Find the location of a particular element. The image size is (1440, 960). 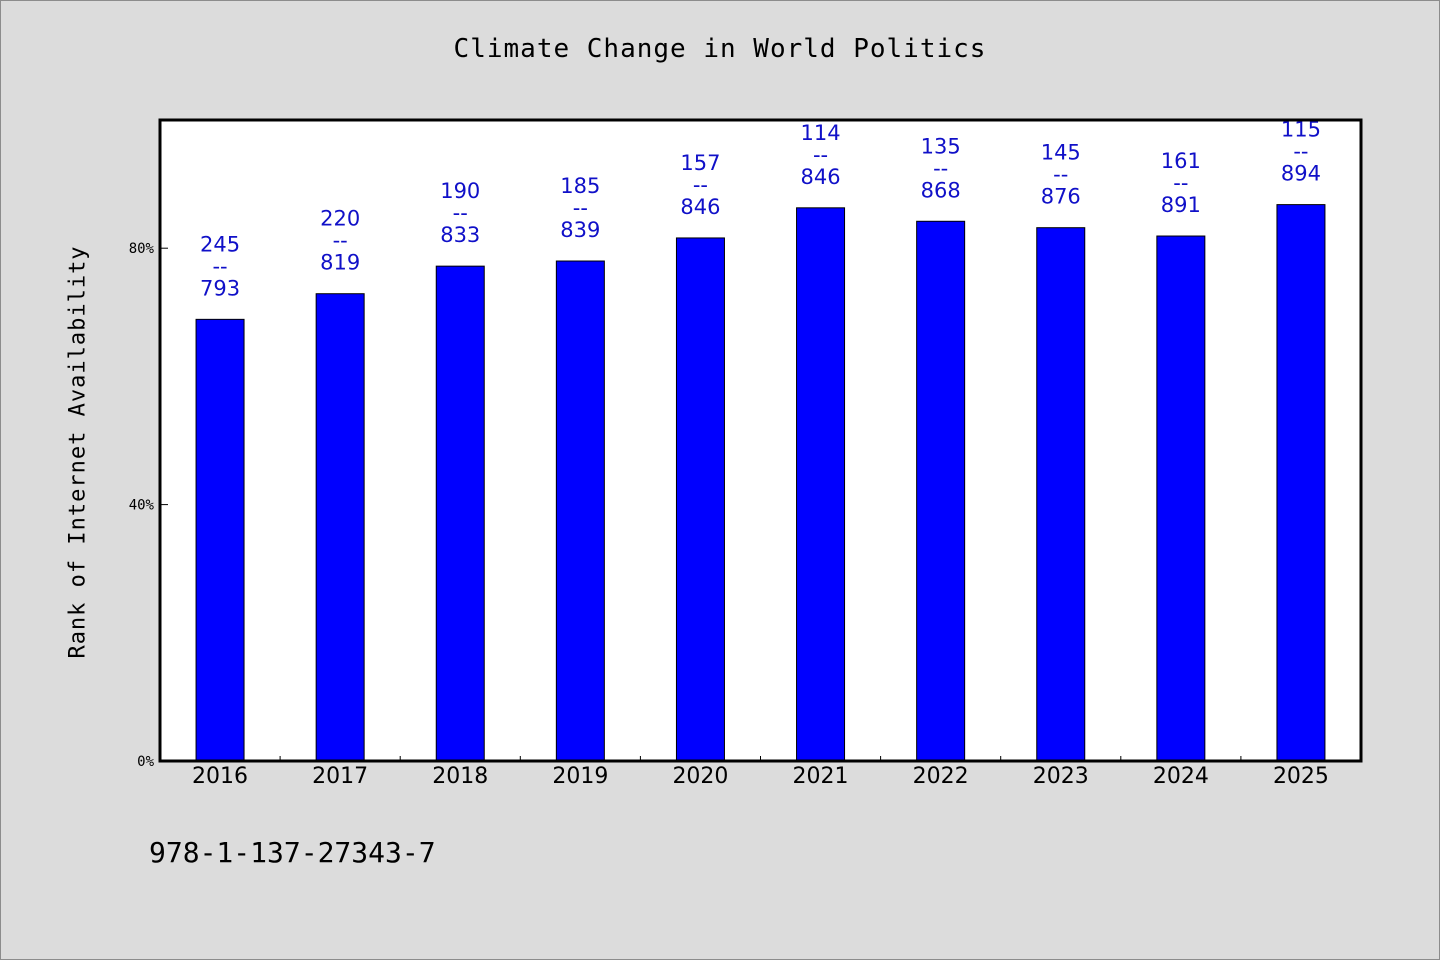

bar-2018 is located at coordinates (460, 513).